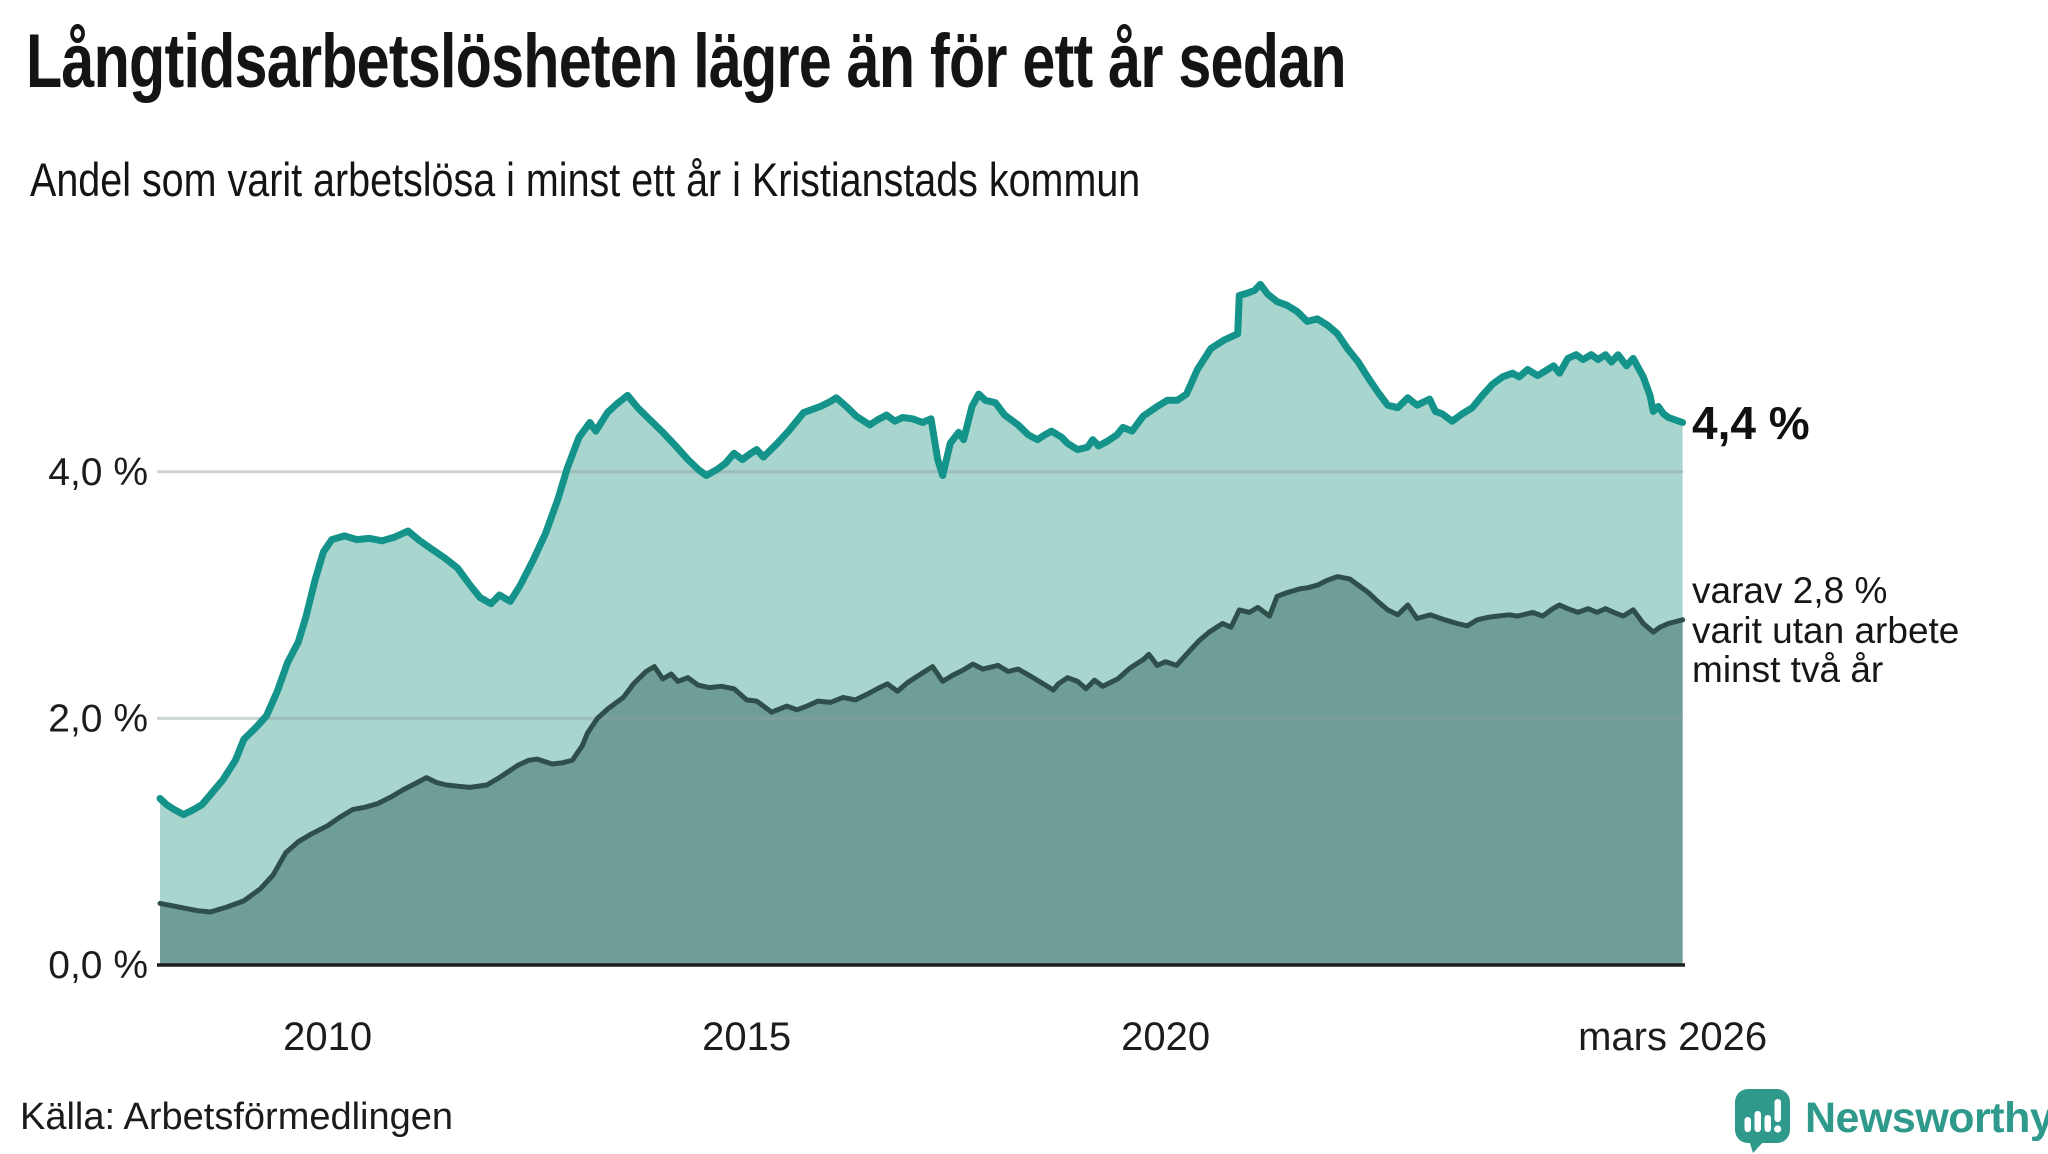  Describe the element at coordinates (1165, 1037) in the screenshot. I see `x-axis-tick-label: 2020` at that location.